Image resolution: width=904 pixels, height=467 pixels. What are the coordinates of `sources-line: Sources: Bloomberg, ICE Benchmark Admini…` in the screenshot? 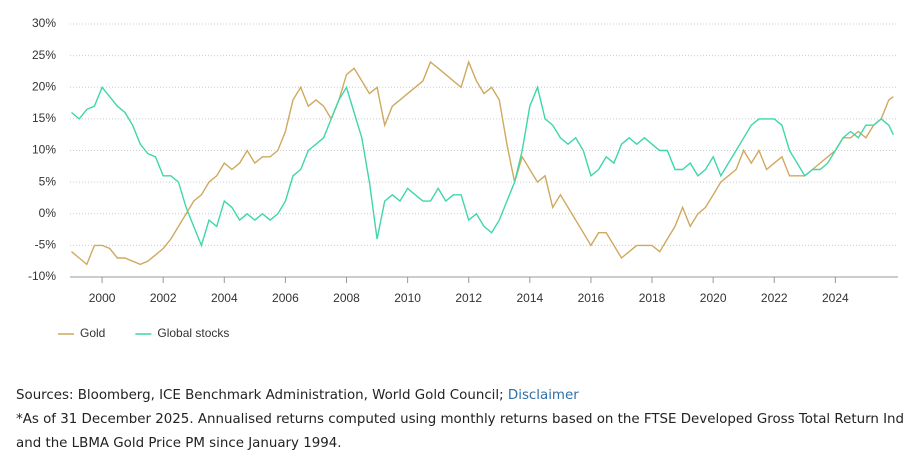 It's located at (460, 396).